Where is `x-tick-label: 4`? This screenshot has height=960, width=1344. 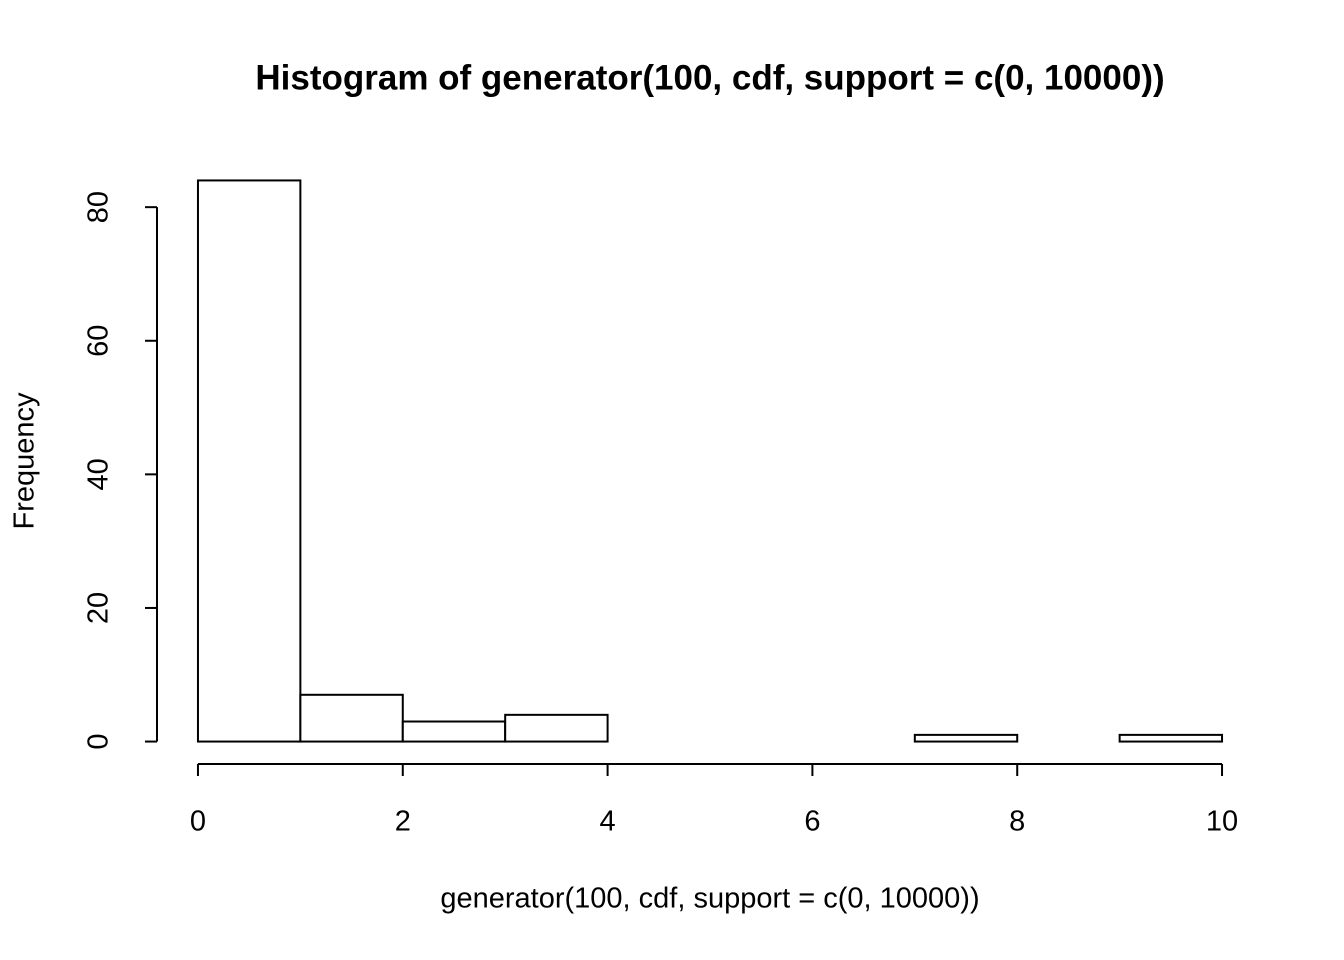
x-tick-label: 4 is located at coordinates (608, 822).